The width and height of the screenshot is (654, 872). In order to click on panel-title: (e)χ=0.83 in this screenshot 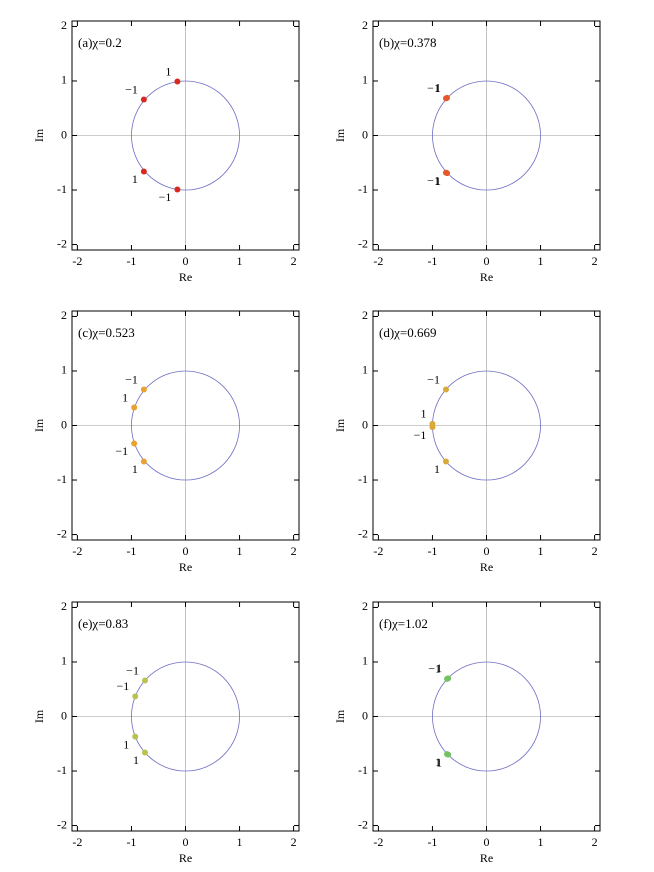, I will do `click(103, 623)`.